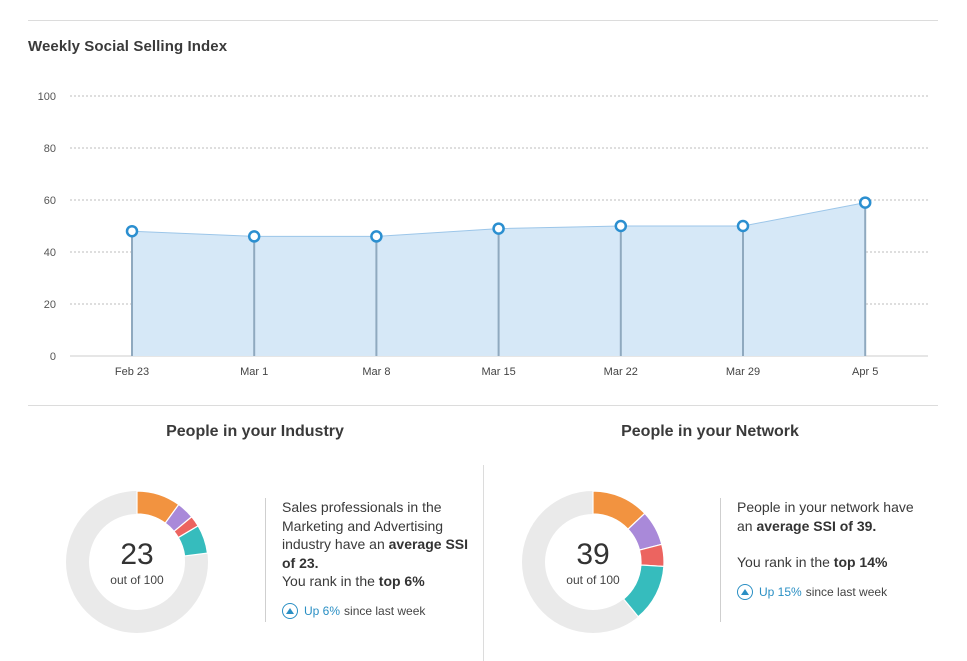  Describe the element at coordinates (50, 201) in the screenshot. I see `y-tick-label: 60` at that location.